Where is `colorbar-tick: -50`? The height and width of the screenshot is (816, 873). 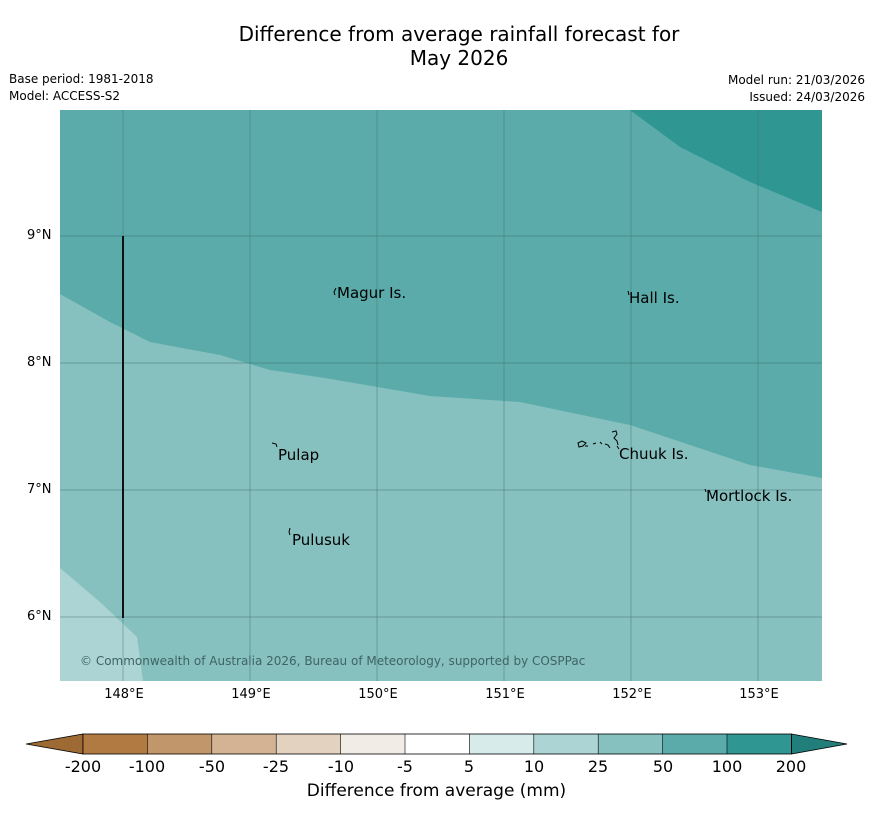
colorbar-tick: -50 is located at coordinates (212, 766).